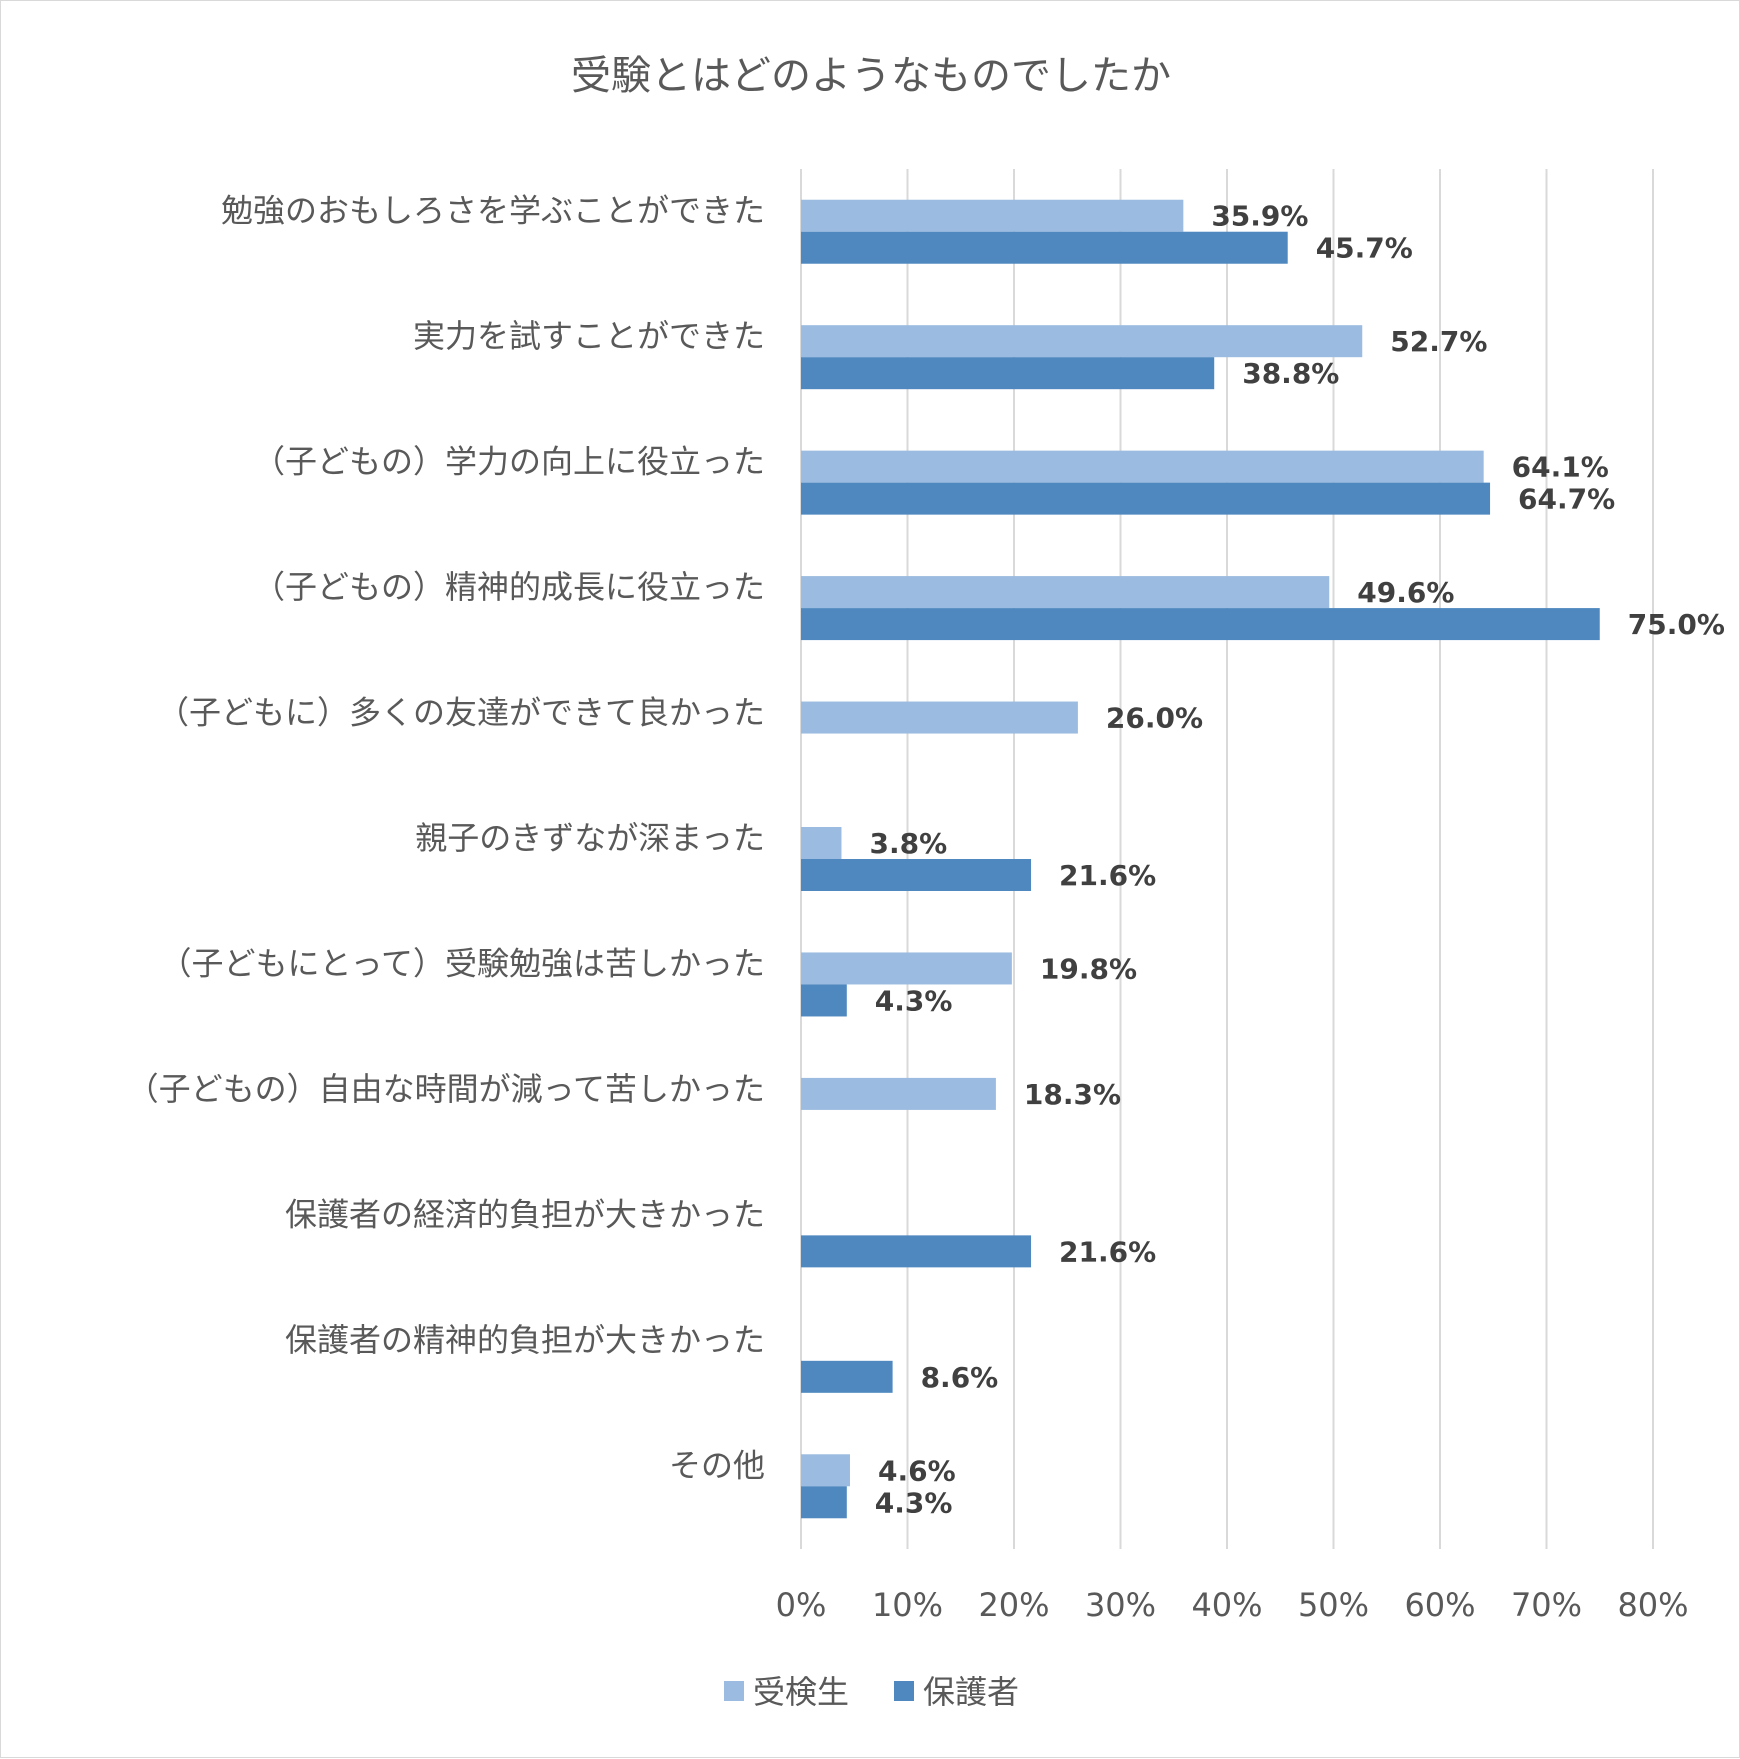 This screenshot has height=1759, width=1740. I want to click on data-label: 18.3%, so click(1072, 1094).